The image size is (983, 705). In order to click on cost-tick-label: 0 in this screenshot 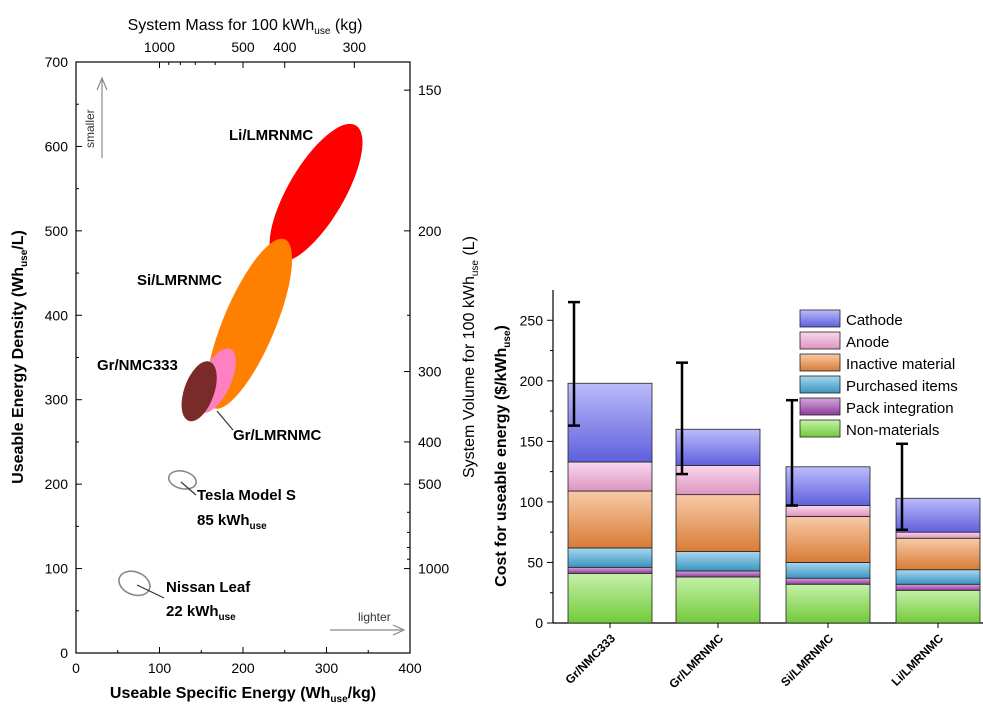, I will do `click(539, 623)`.